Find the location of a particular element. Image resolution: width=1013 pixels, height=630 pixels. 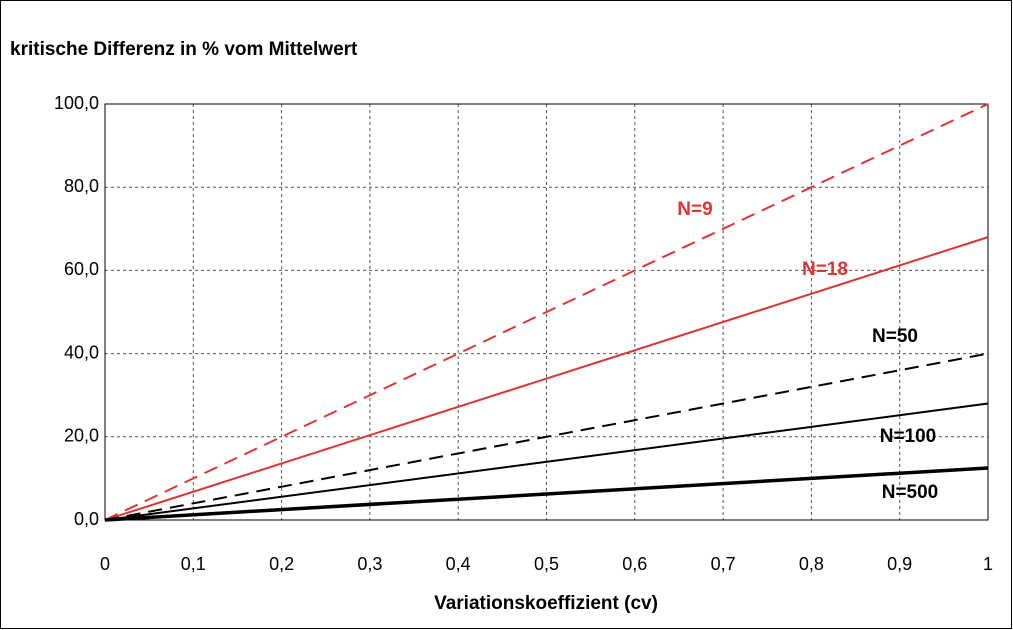

x-tick-label: 0,2 is located at coordinates (281, 564).